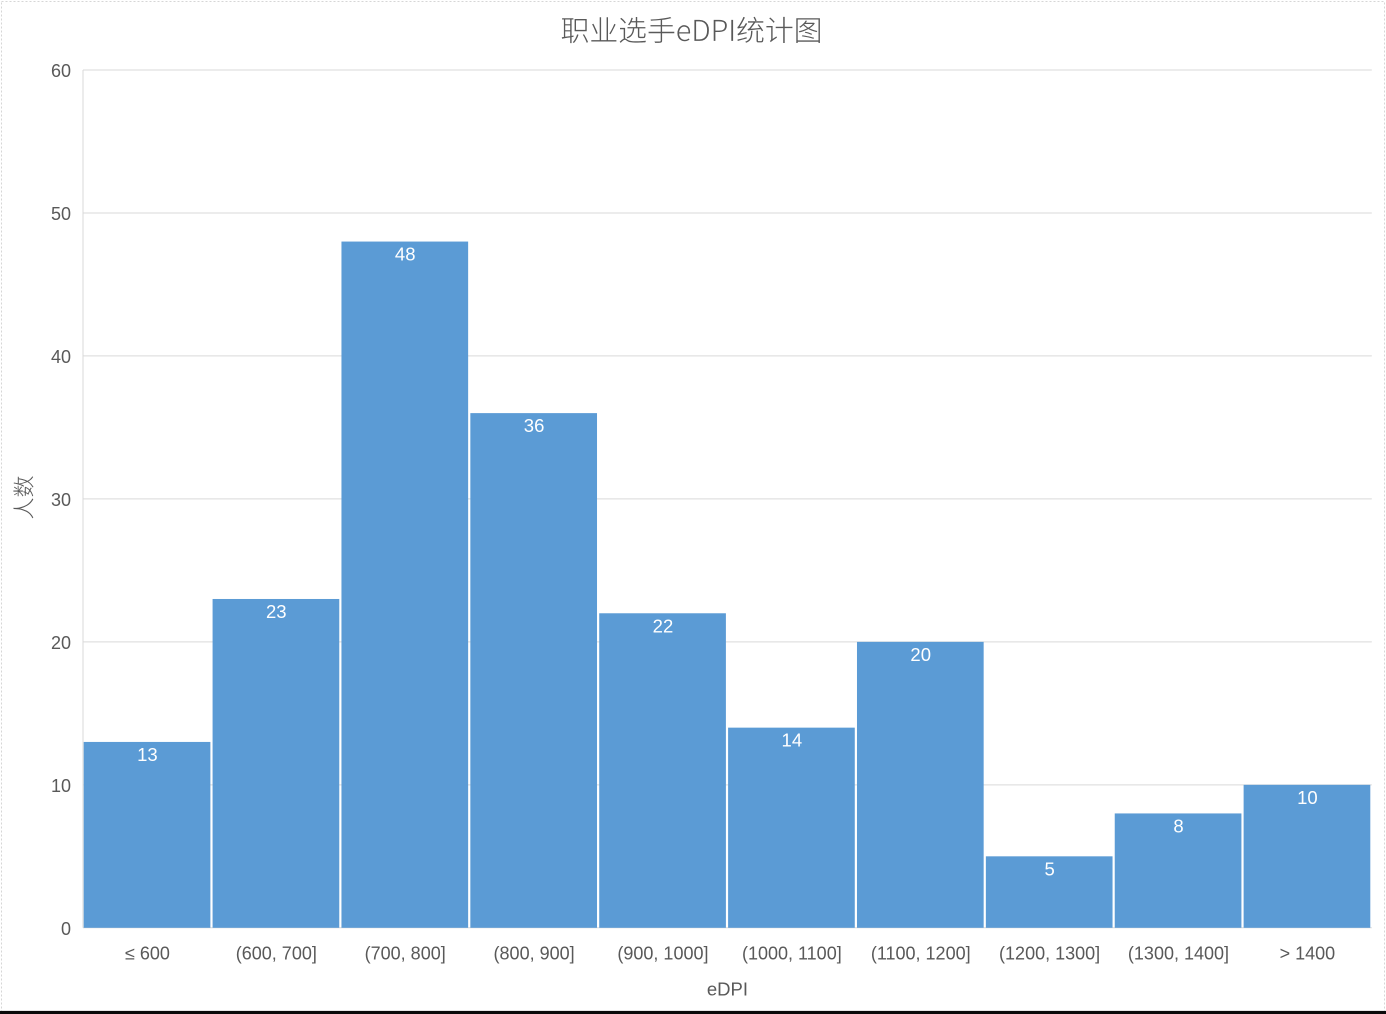  Describe the element at coordinates (61, 71) in the screenshot. I see `svg-text: 60` at that location.